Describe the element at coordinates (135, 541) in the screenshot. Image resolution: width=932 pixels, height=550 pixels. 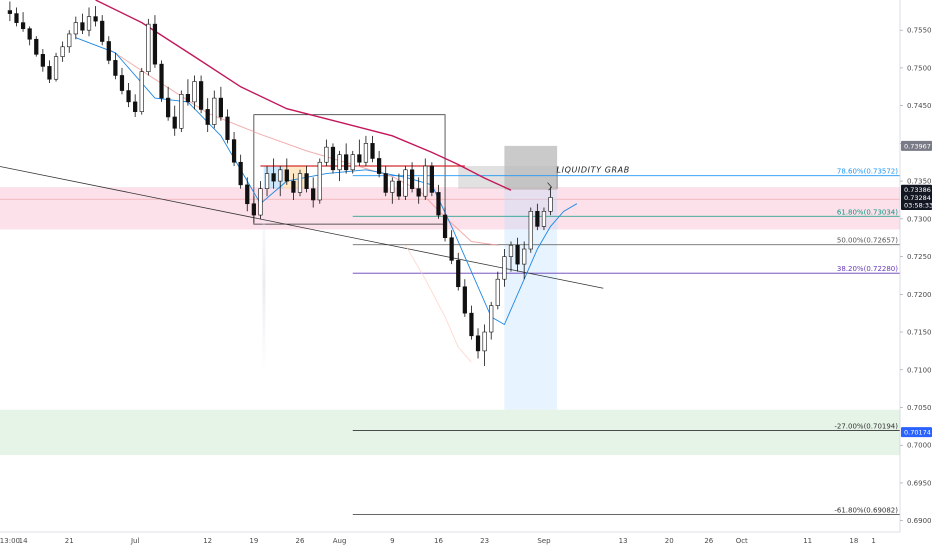
I see `x-tick-label-3: Jul` at that location.